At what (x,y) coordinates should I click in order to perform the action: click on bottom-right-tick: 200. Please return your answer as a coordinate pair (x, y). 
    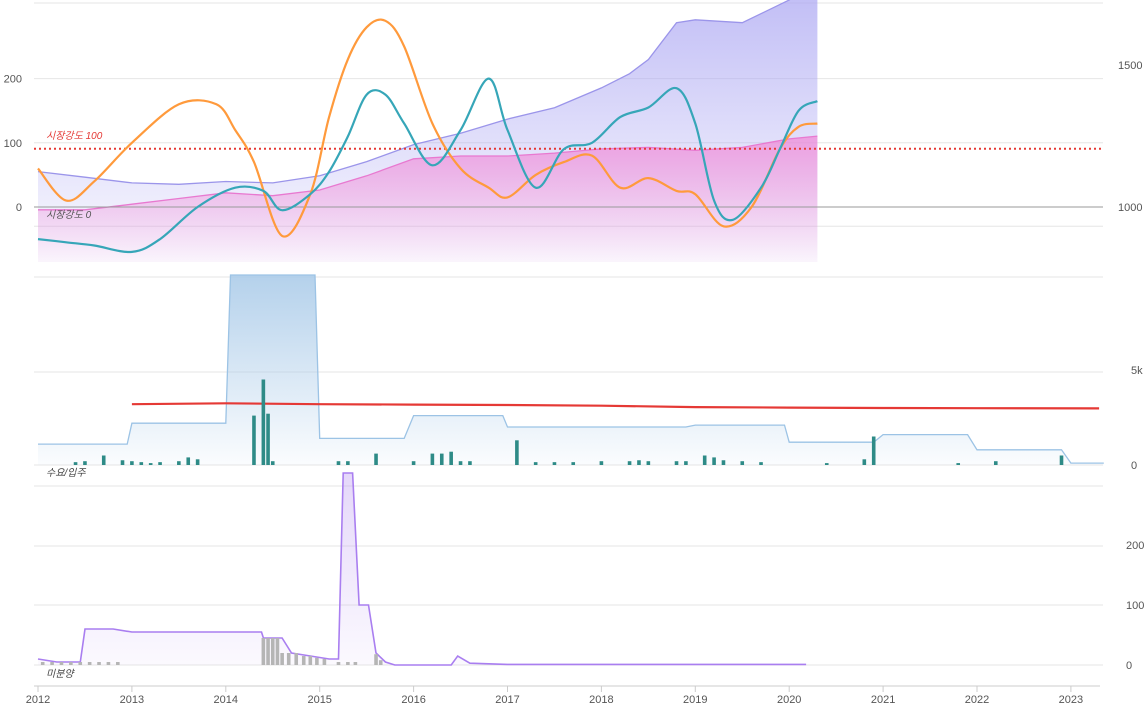
    Looking at the image, I should click on (1135, 546).